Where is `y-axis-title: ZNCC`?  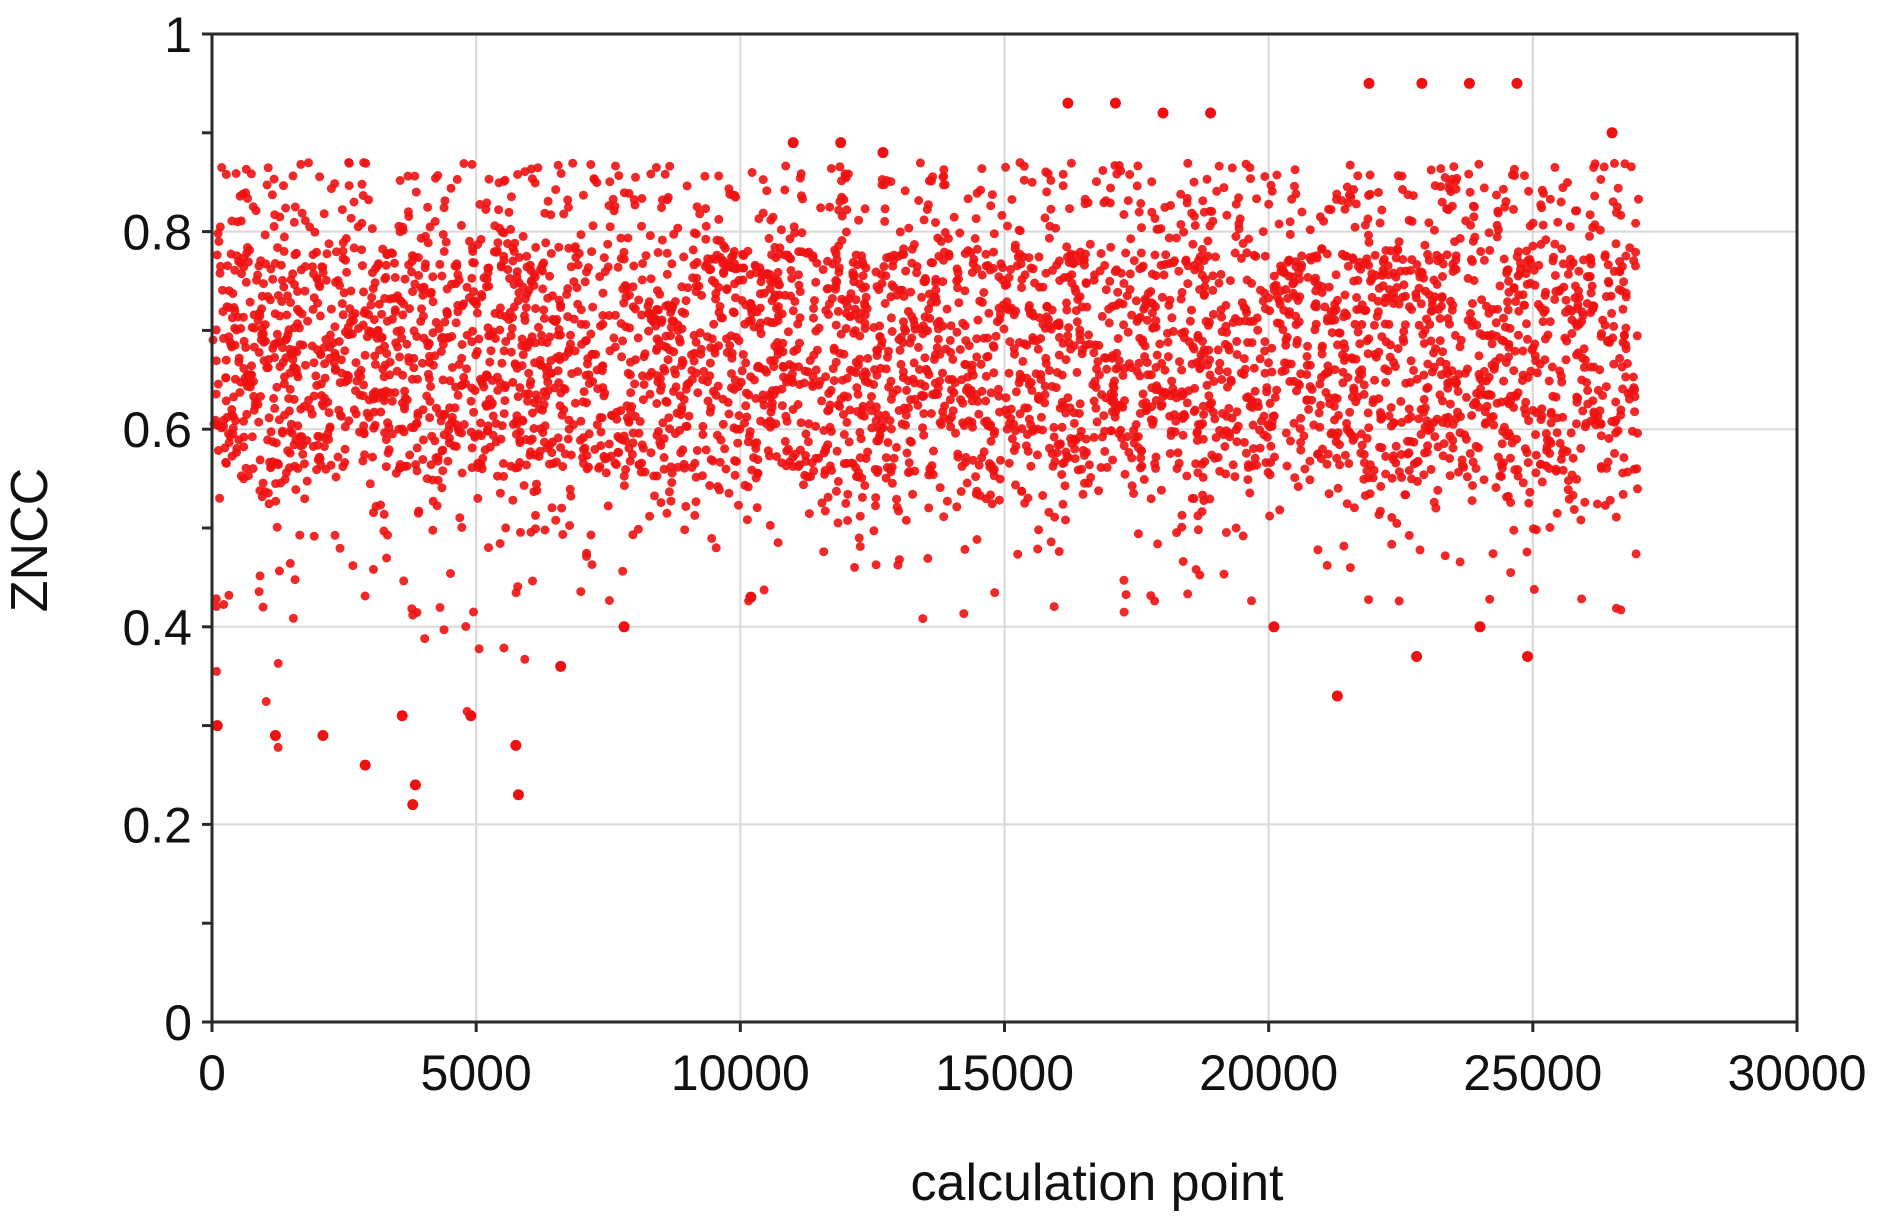
y-axis-title: ZNCC is located at coordinates (30, 540).